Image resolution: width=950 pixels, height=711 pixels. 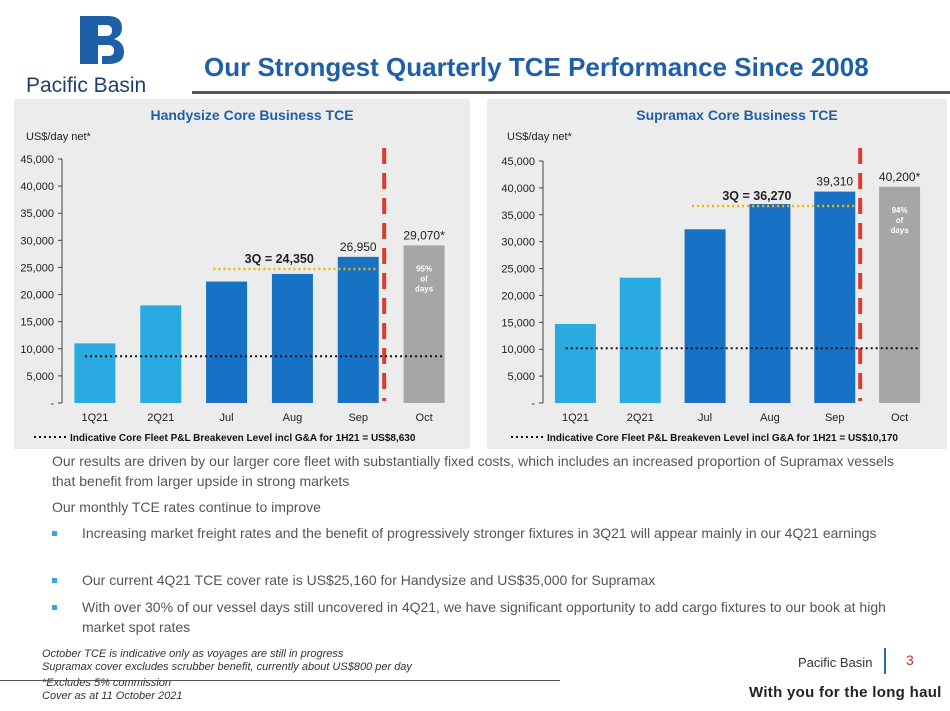 I want to click on footnote-3: *Excludes 5% commission, so click(x=106, y=683).